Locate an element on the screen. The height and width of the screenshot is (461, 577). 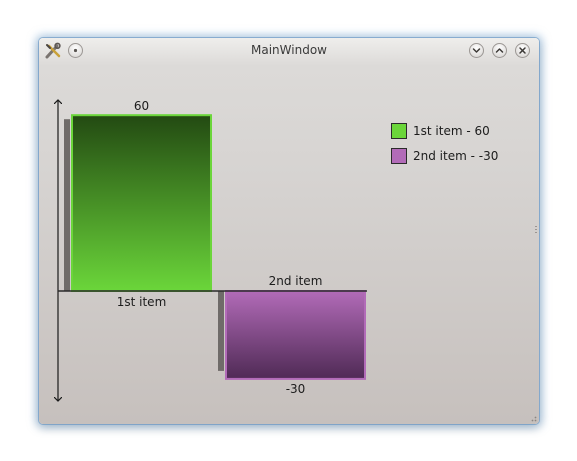
category-label: 1st item is located at coordinates (142, 302).